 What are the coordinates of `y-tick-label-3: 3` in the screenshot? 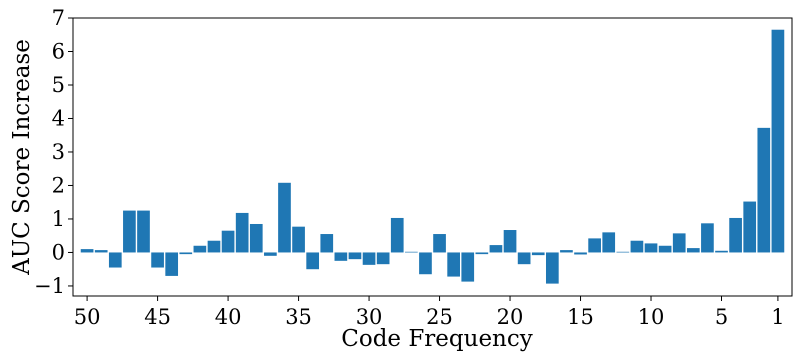 It's located at (58, 152).